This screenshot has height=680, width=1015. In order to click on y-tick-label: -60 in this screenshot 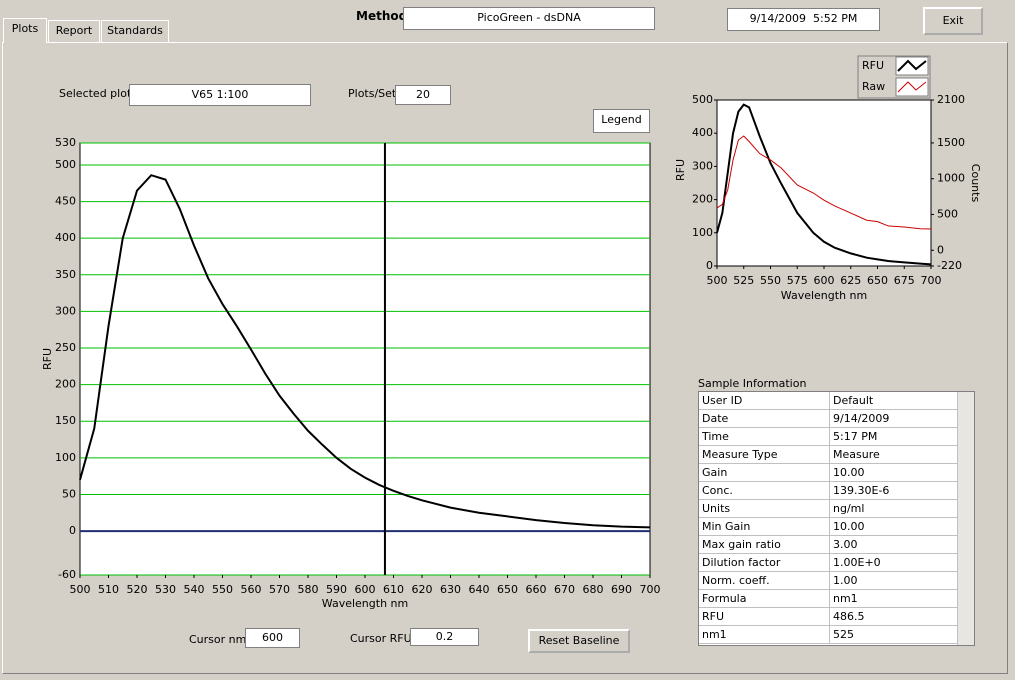, I will do `click(67, 574)`.